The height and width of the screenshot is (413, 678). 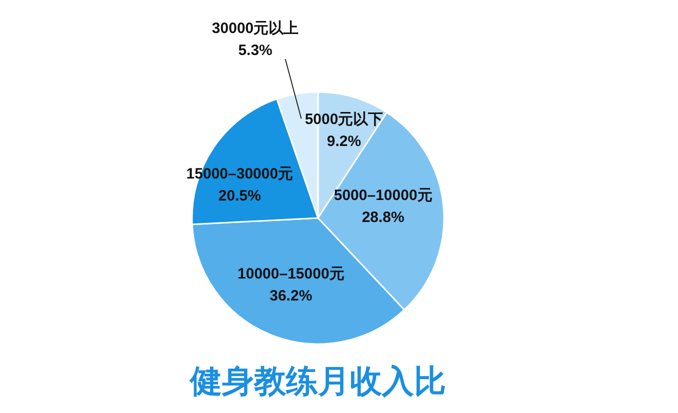 I want to click on slice-label: 10000–15000元, so click(x=291, y=274).